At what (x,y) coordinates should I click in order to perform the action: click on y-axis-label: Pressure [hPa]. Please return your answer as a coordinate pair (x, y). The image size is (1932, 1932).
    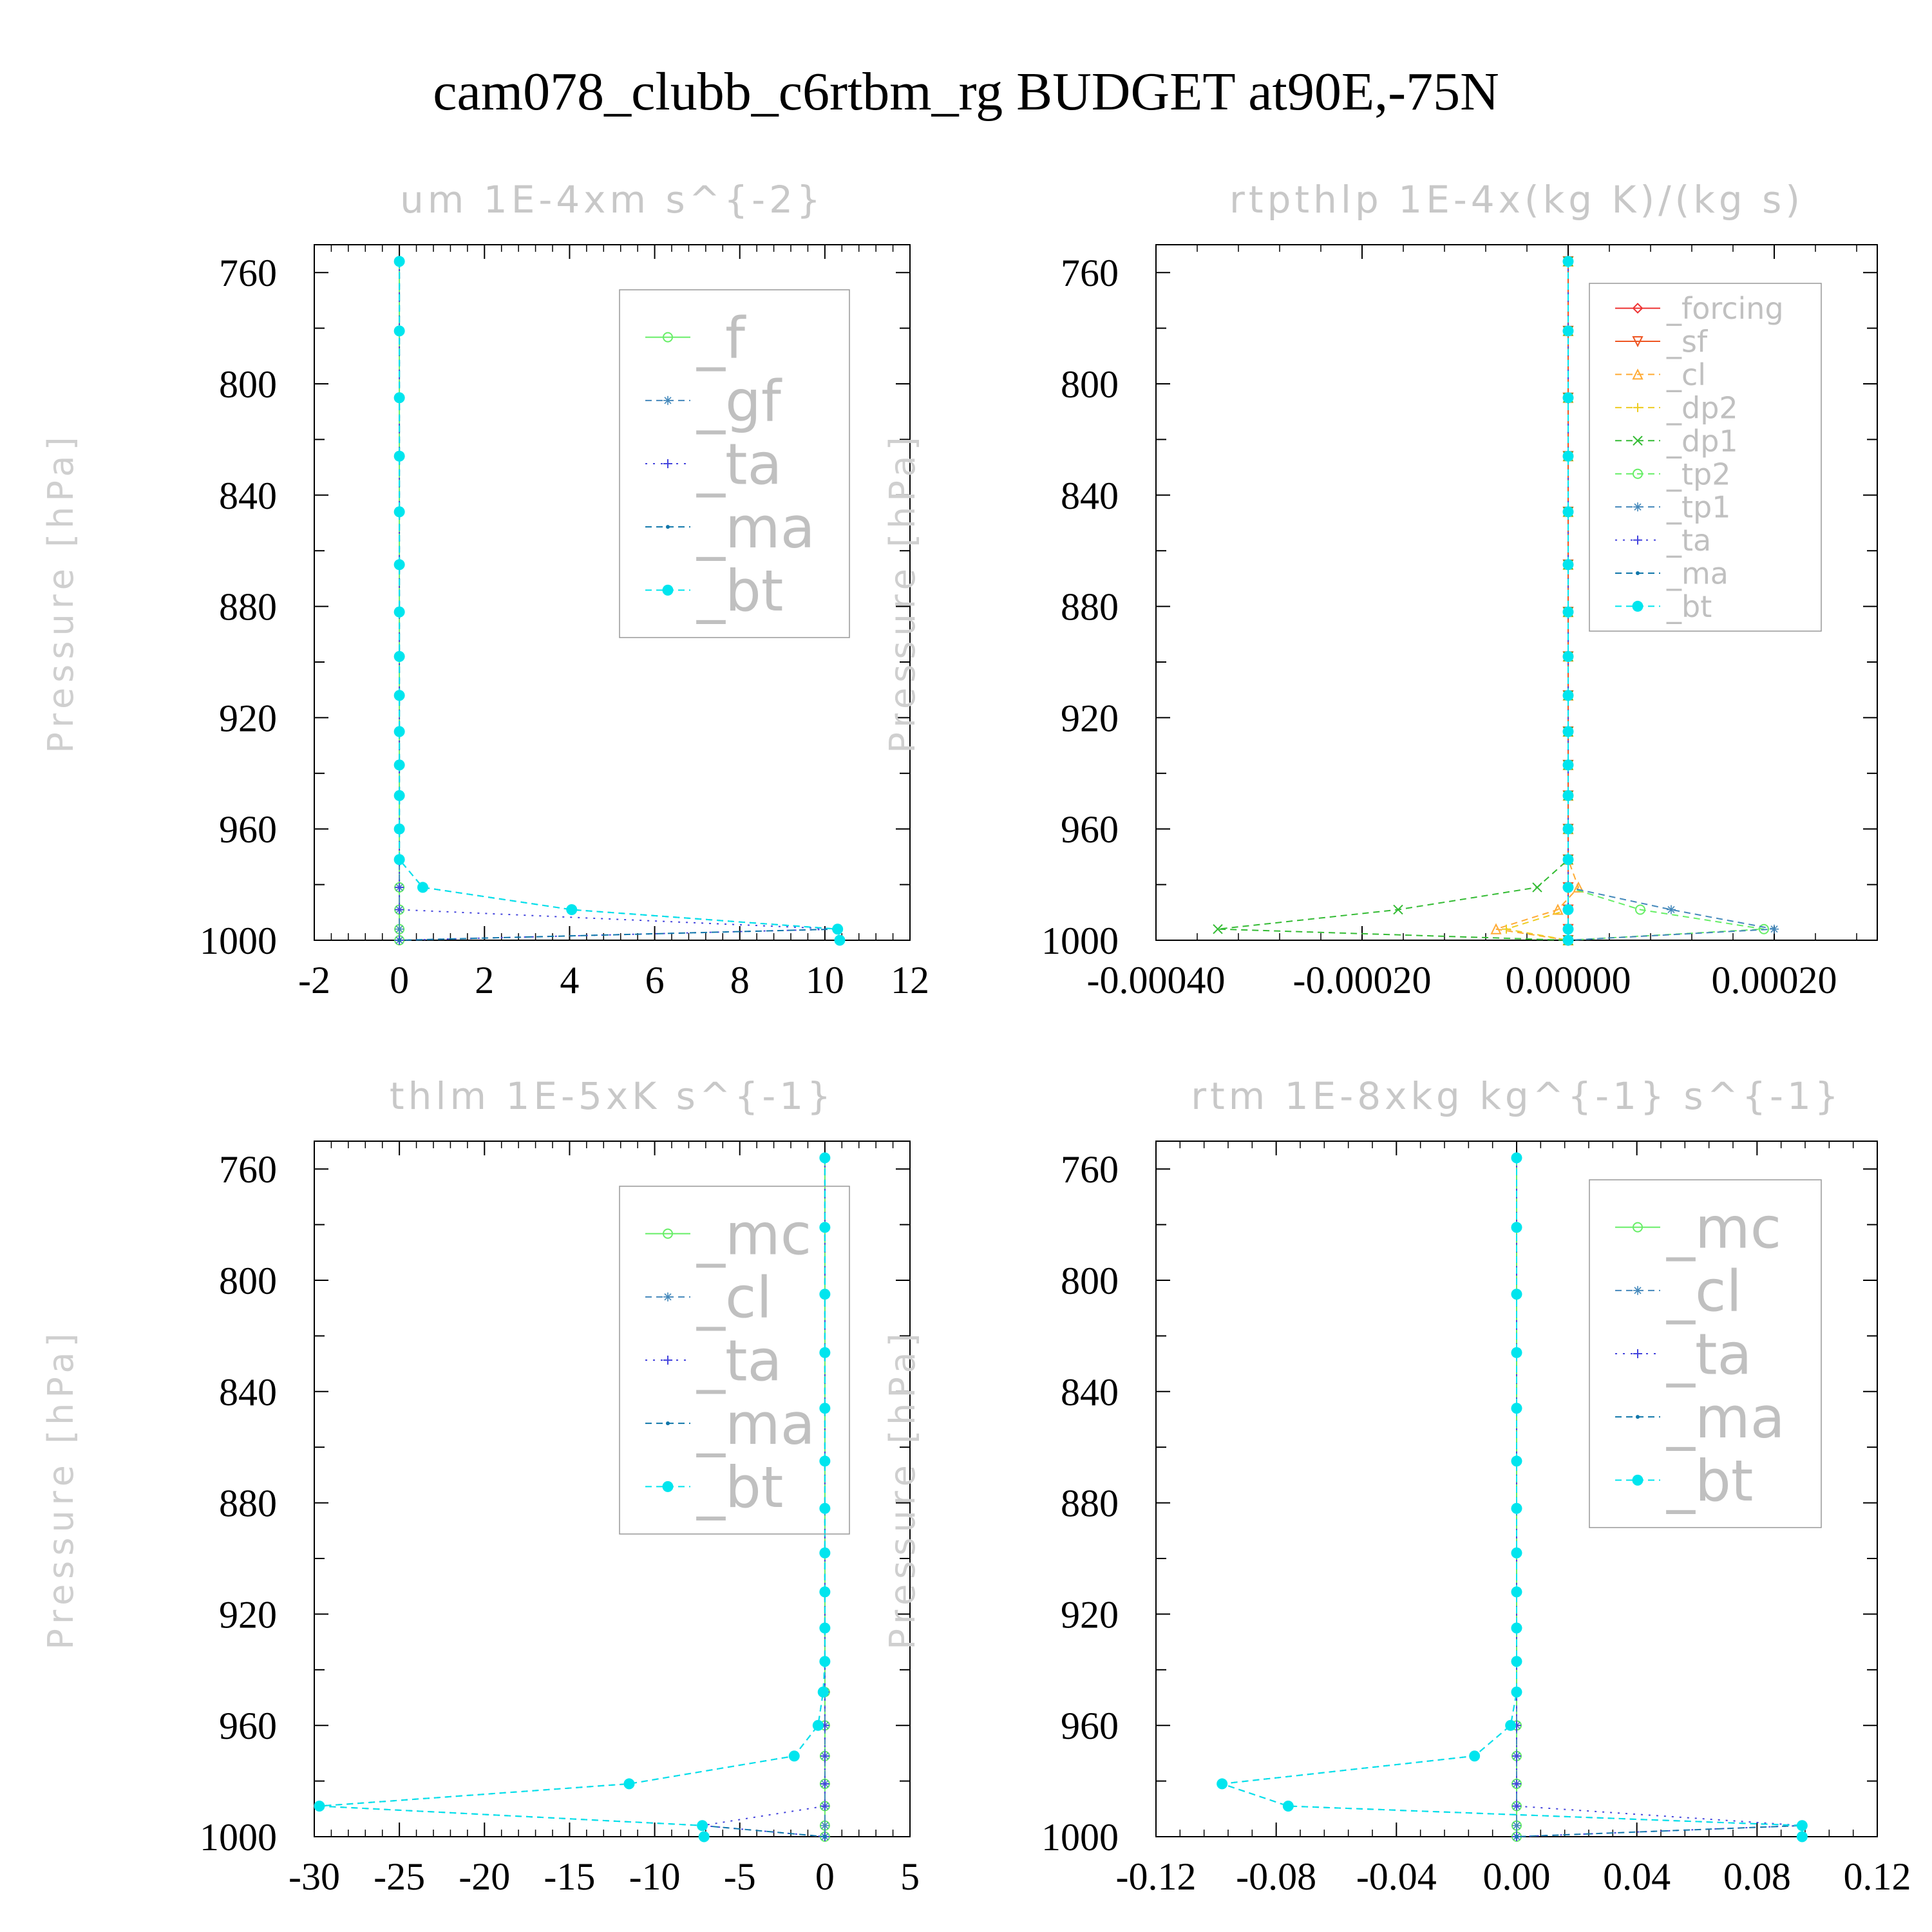
    Looking at the image, I should click on (903, 592).